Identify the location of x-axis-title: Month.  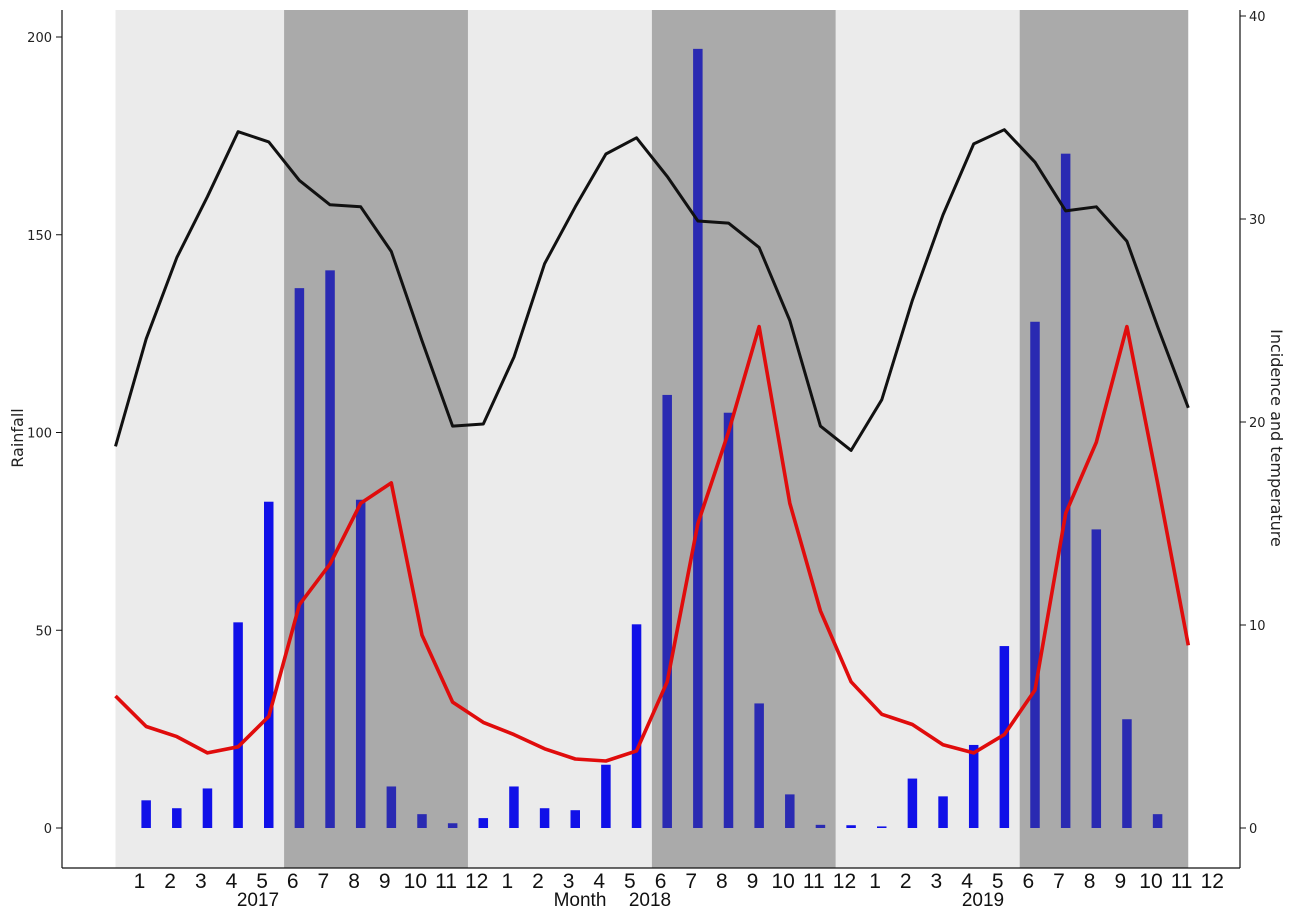
(580, 900).